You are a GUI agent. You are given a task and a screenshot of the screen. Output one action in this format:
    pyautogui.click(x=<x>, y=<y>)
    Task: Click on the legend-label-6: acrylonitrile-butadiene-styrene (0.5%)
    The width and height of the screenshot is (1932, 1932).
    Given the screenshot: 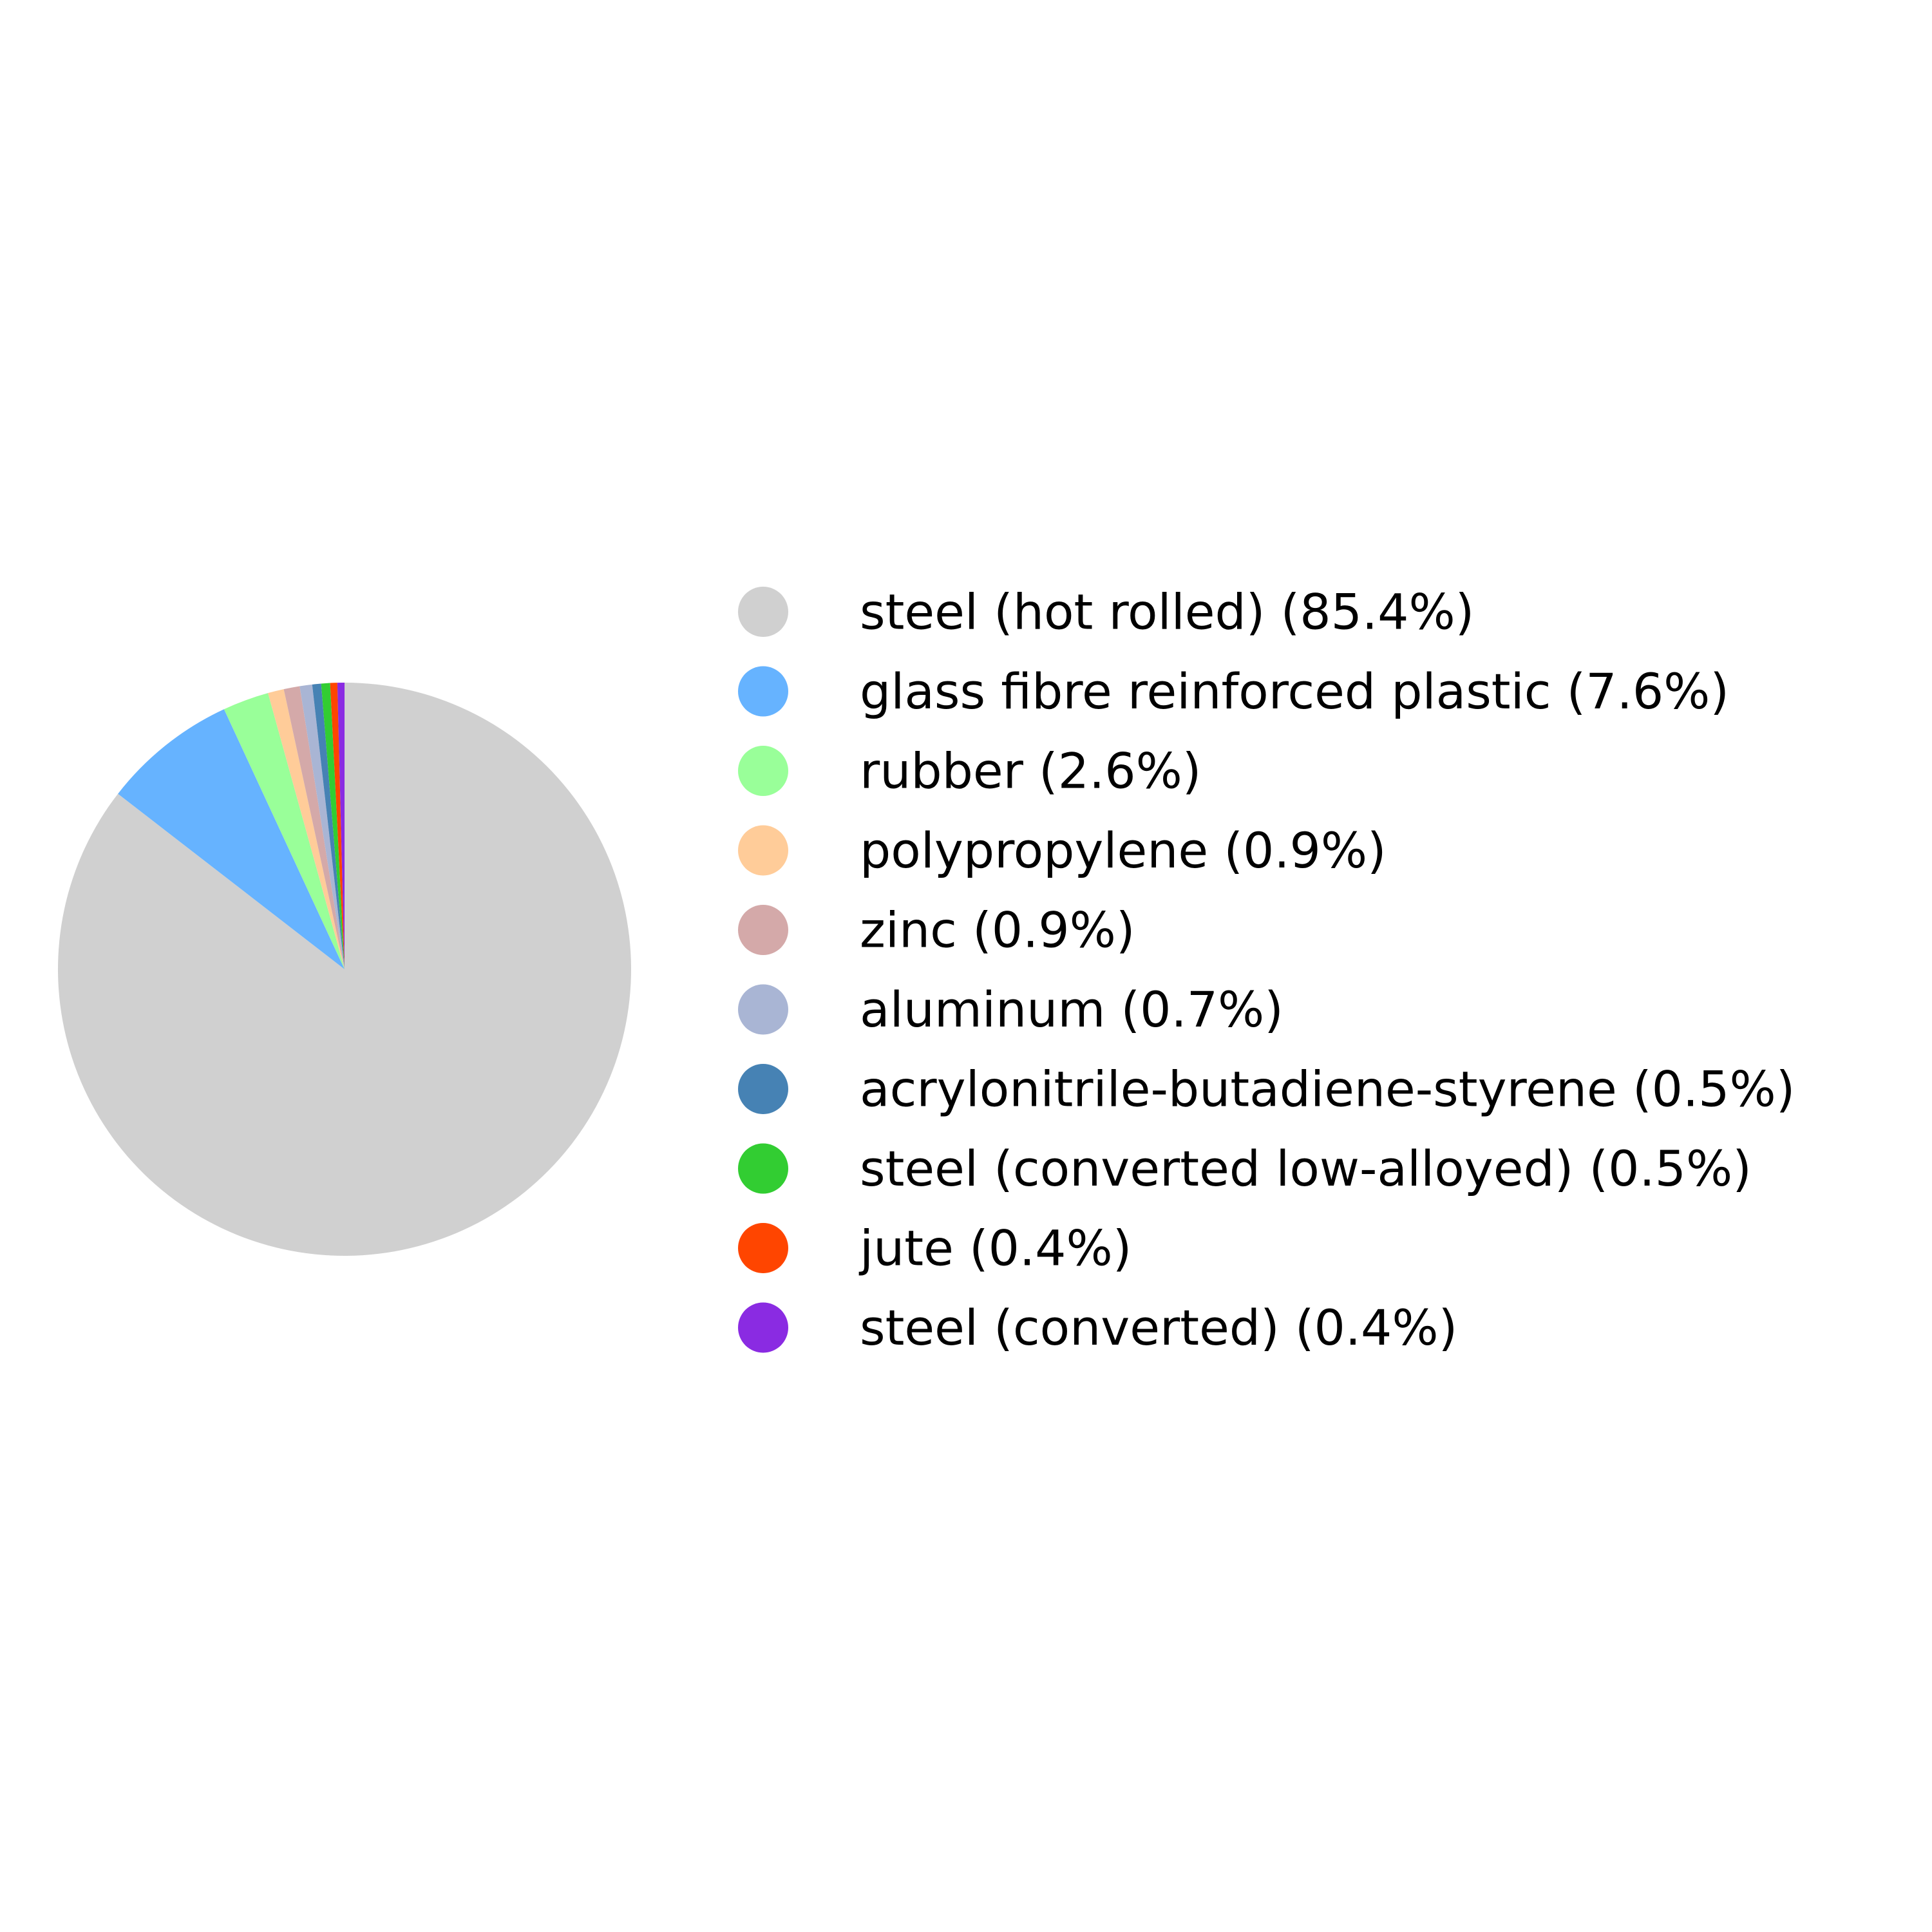 What is the action you would take?
    pyautogui.click(x=1327, y=1090)
    